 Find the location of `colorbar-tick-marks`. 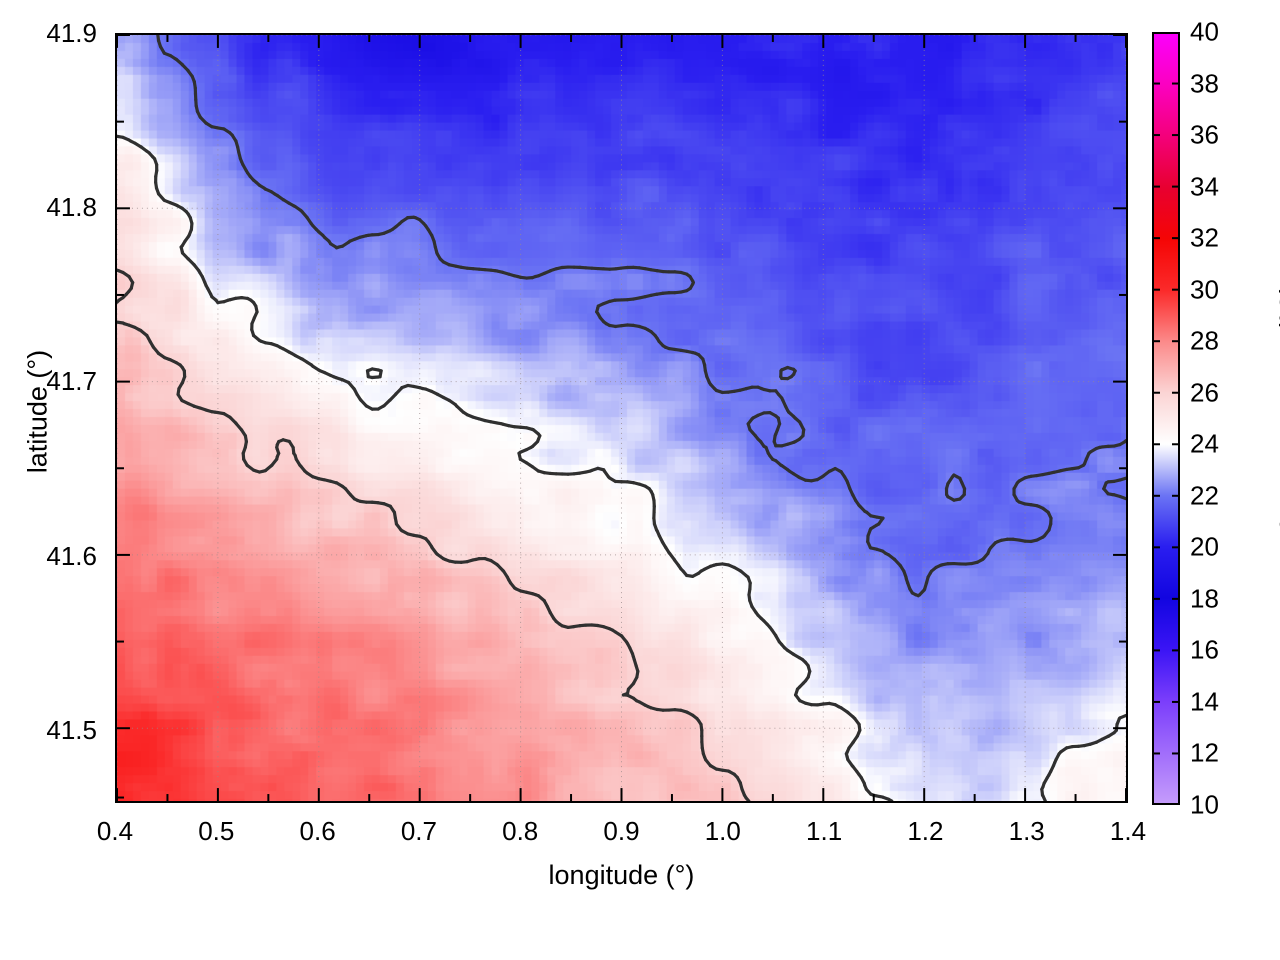

colorbar-tick-marks is located at coordinates (1166, 418).